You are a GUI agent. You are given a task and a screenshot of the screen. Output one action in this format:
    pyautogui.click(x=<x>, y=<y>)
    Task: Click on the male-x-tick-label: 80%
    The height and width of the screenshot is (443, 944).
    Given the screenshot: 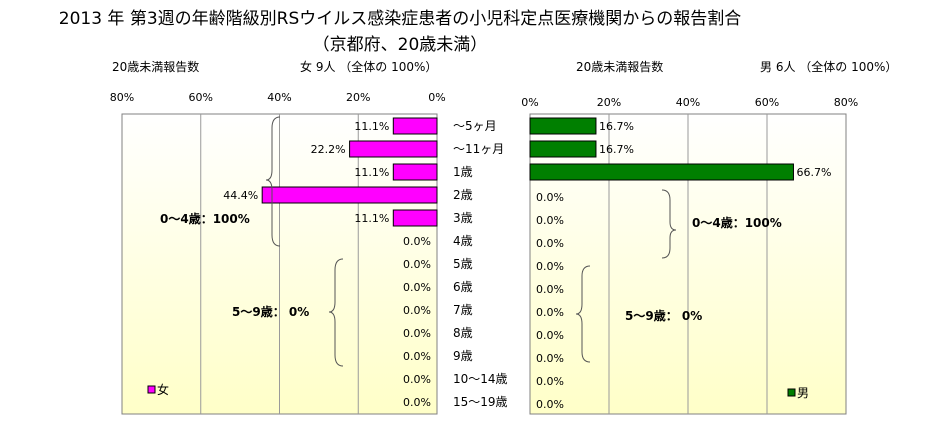 What is the action you would take?
    pyautogui.click(x=846, y=102)
    